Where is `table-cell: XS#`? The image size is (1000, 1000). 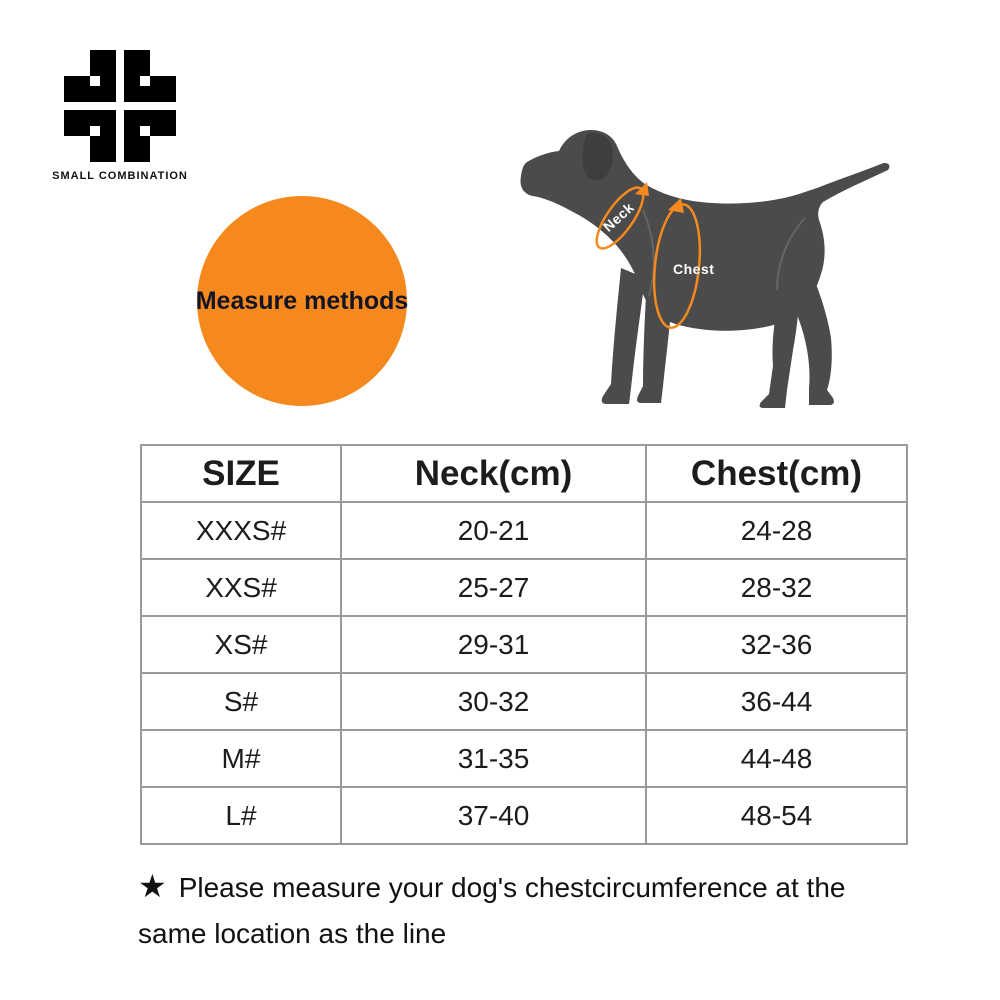
table-cell: XS# is located at coordinates (241, 644).